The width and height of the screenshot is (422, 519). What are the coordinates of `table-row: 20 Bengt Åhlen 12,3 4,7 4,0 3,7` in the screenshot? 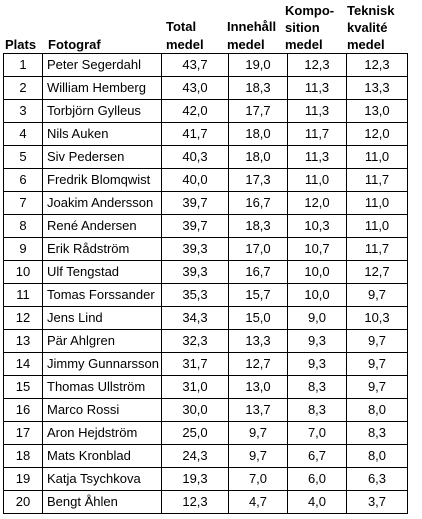 It's located at (205, 502).